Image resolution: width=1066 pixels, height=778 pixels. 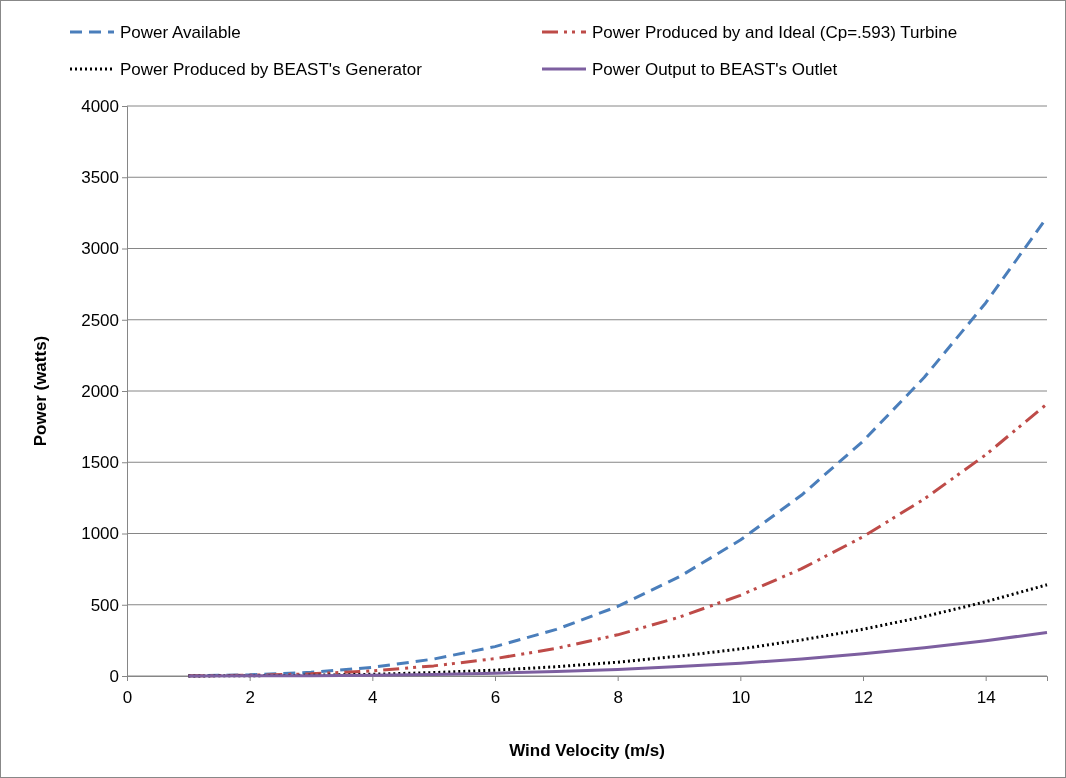 I want to click on legend-label: Power Produced by and Ideal (Cp=.593) Turbine, so click(x=775, y=32).